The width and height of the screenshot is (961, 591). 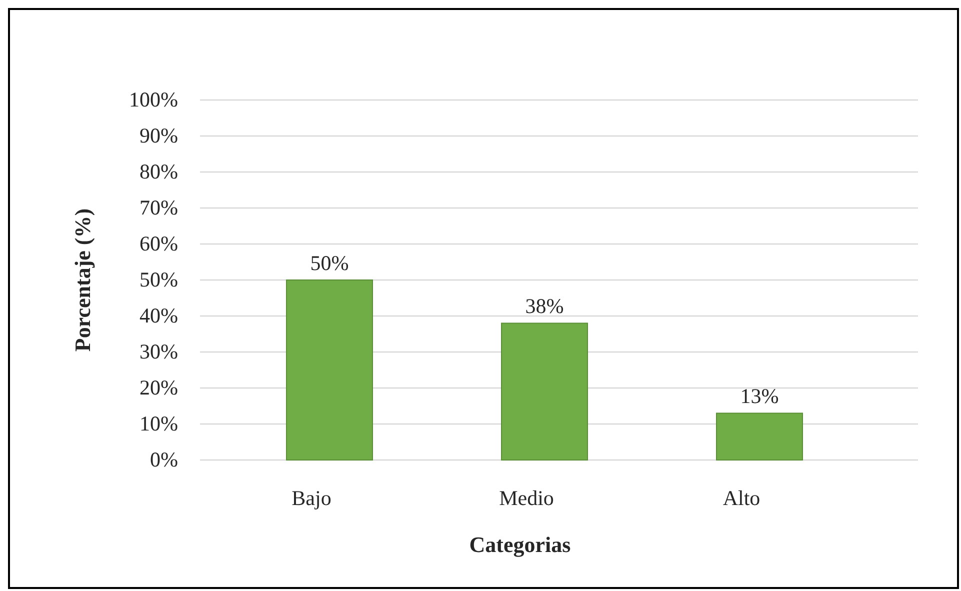 I want to click on y-tick-label: 90%, so click(x=159, y=136).